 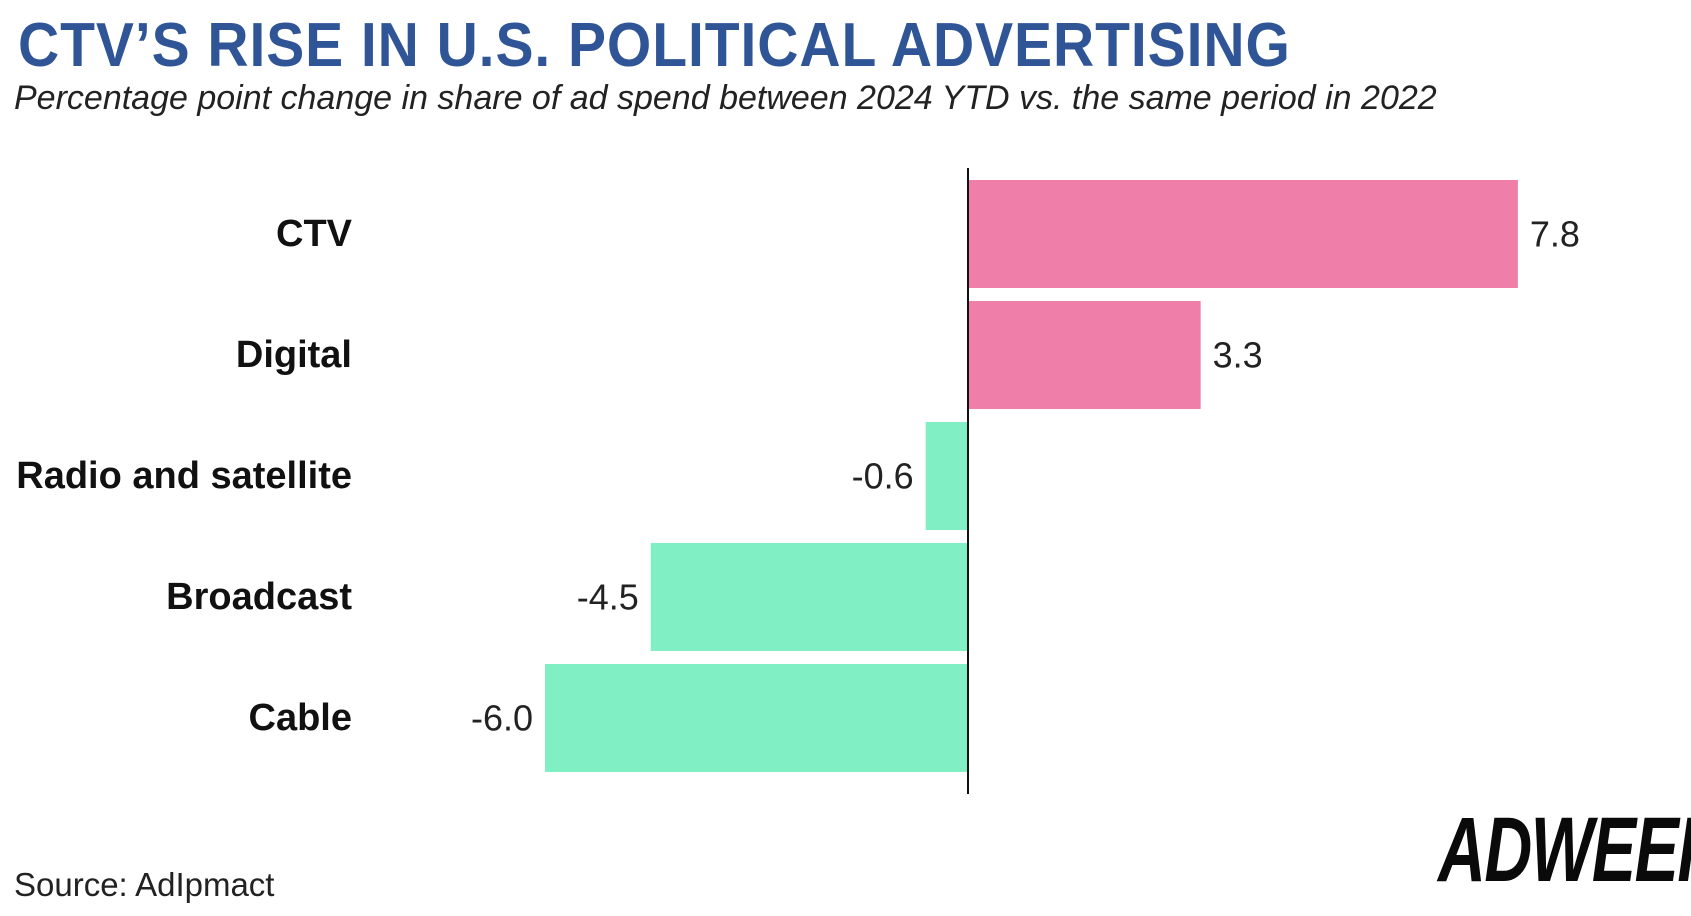 I want to click on bar-digital, so click(x=1084, y=355).